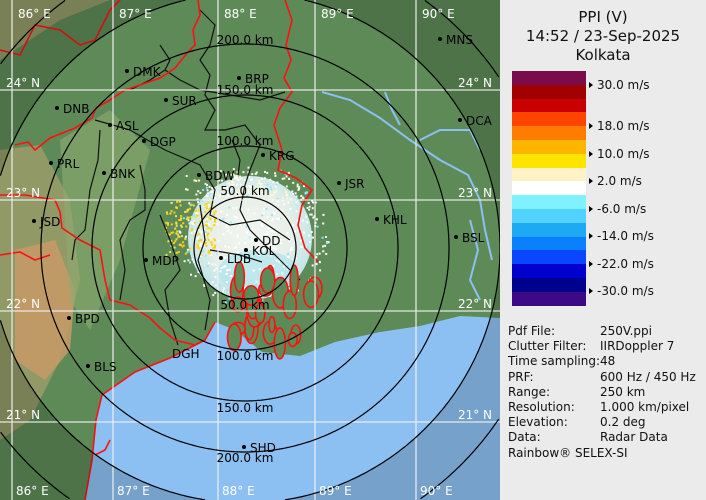  I want to click on longitude-label-bottom: 90° E, so click(436, 491).